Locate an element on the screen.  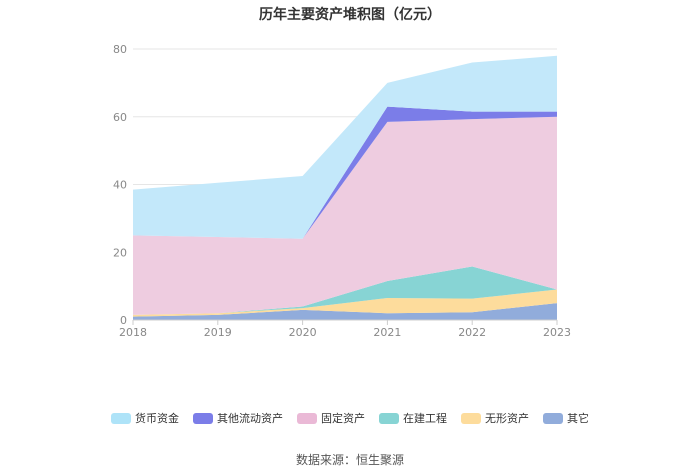
x-tick-label: 2021 is located at coordinates (387, 332).